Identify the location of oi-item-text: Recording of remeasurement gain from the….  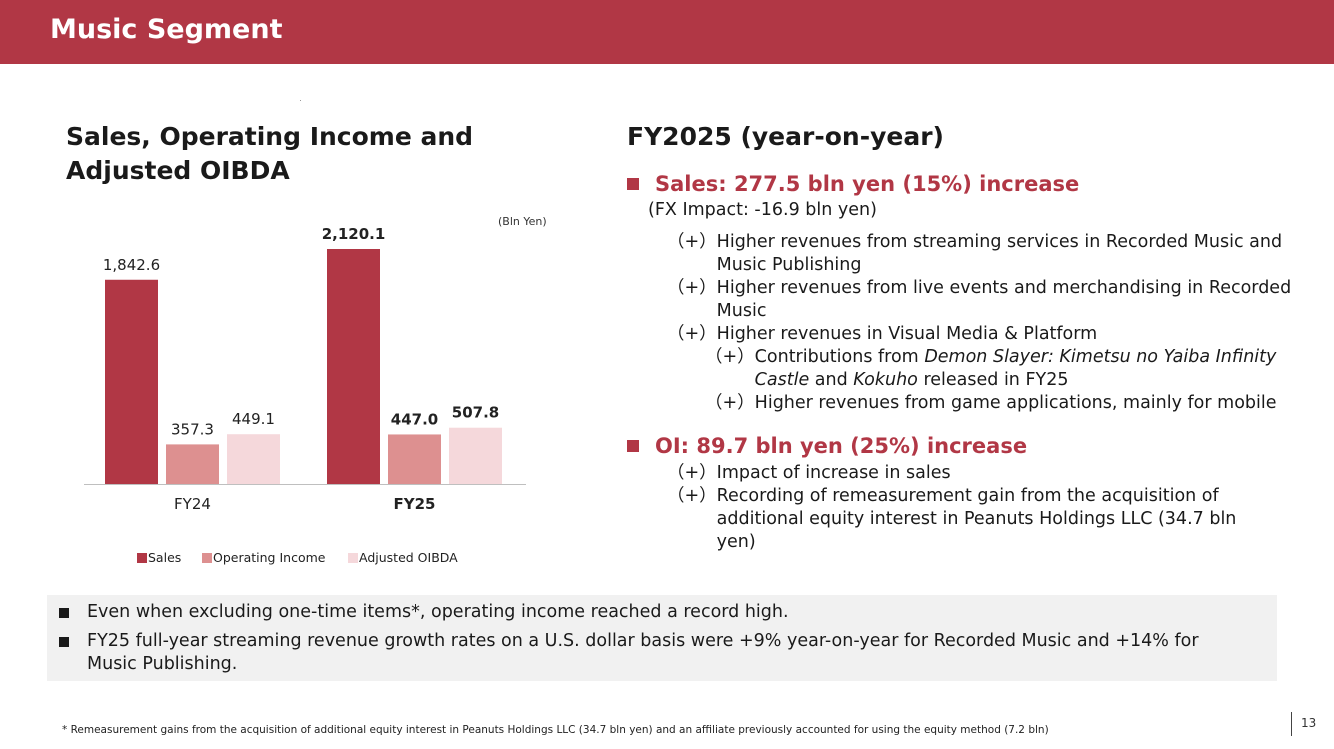
(976, 519).